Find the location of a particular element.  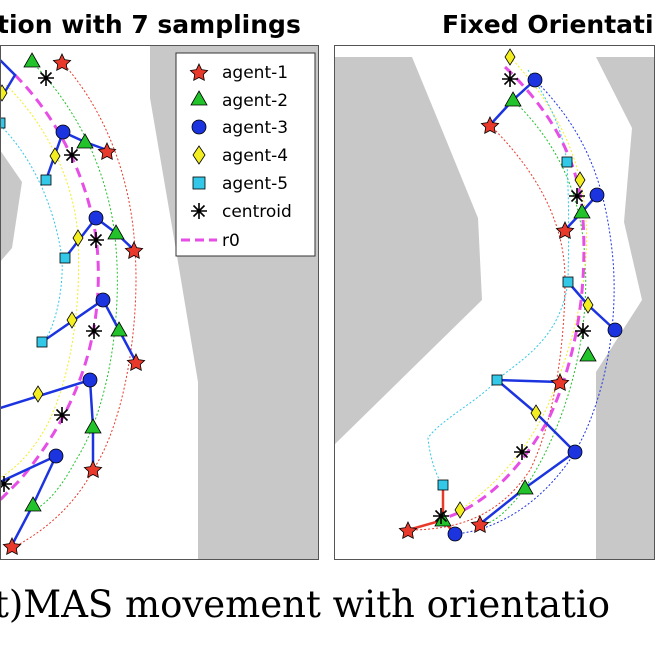

caption-text: t)MAS movement with orientatio is located at coordinates (305, 604).